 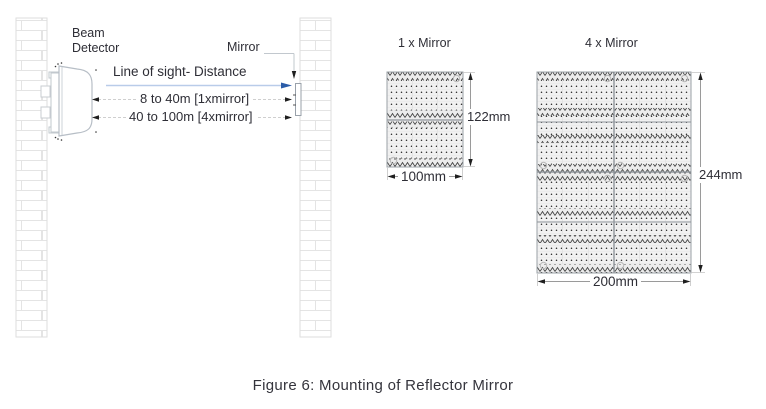 I want to click on figure-caption: Figure 6: Mounting of Reflector Mirror, so click(x=383, y=385).